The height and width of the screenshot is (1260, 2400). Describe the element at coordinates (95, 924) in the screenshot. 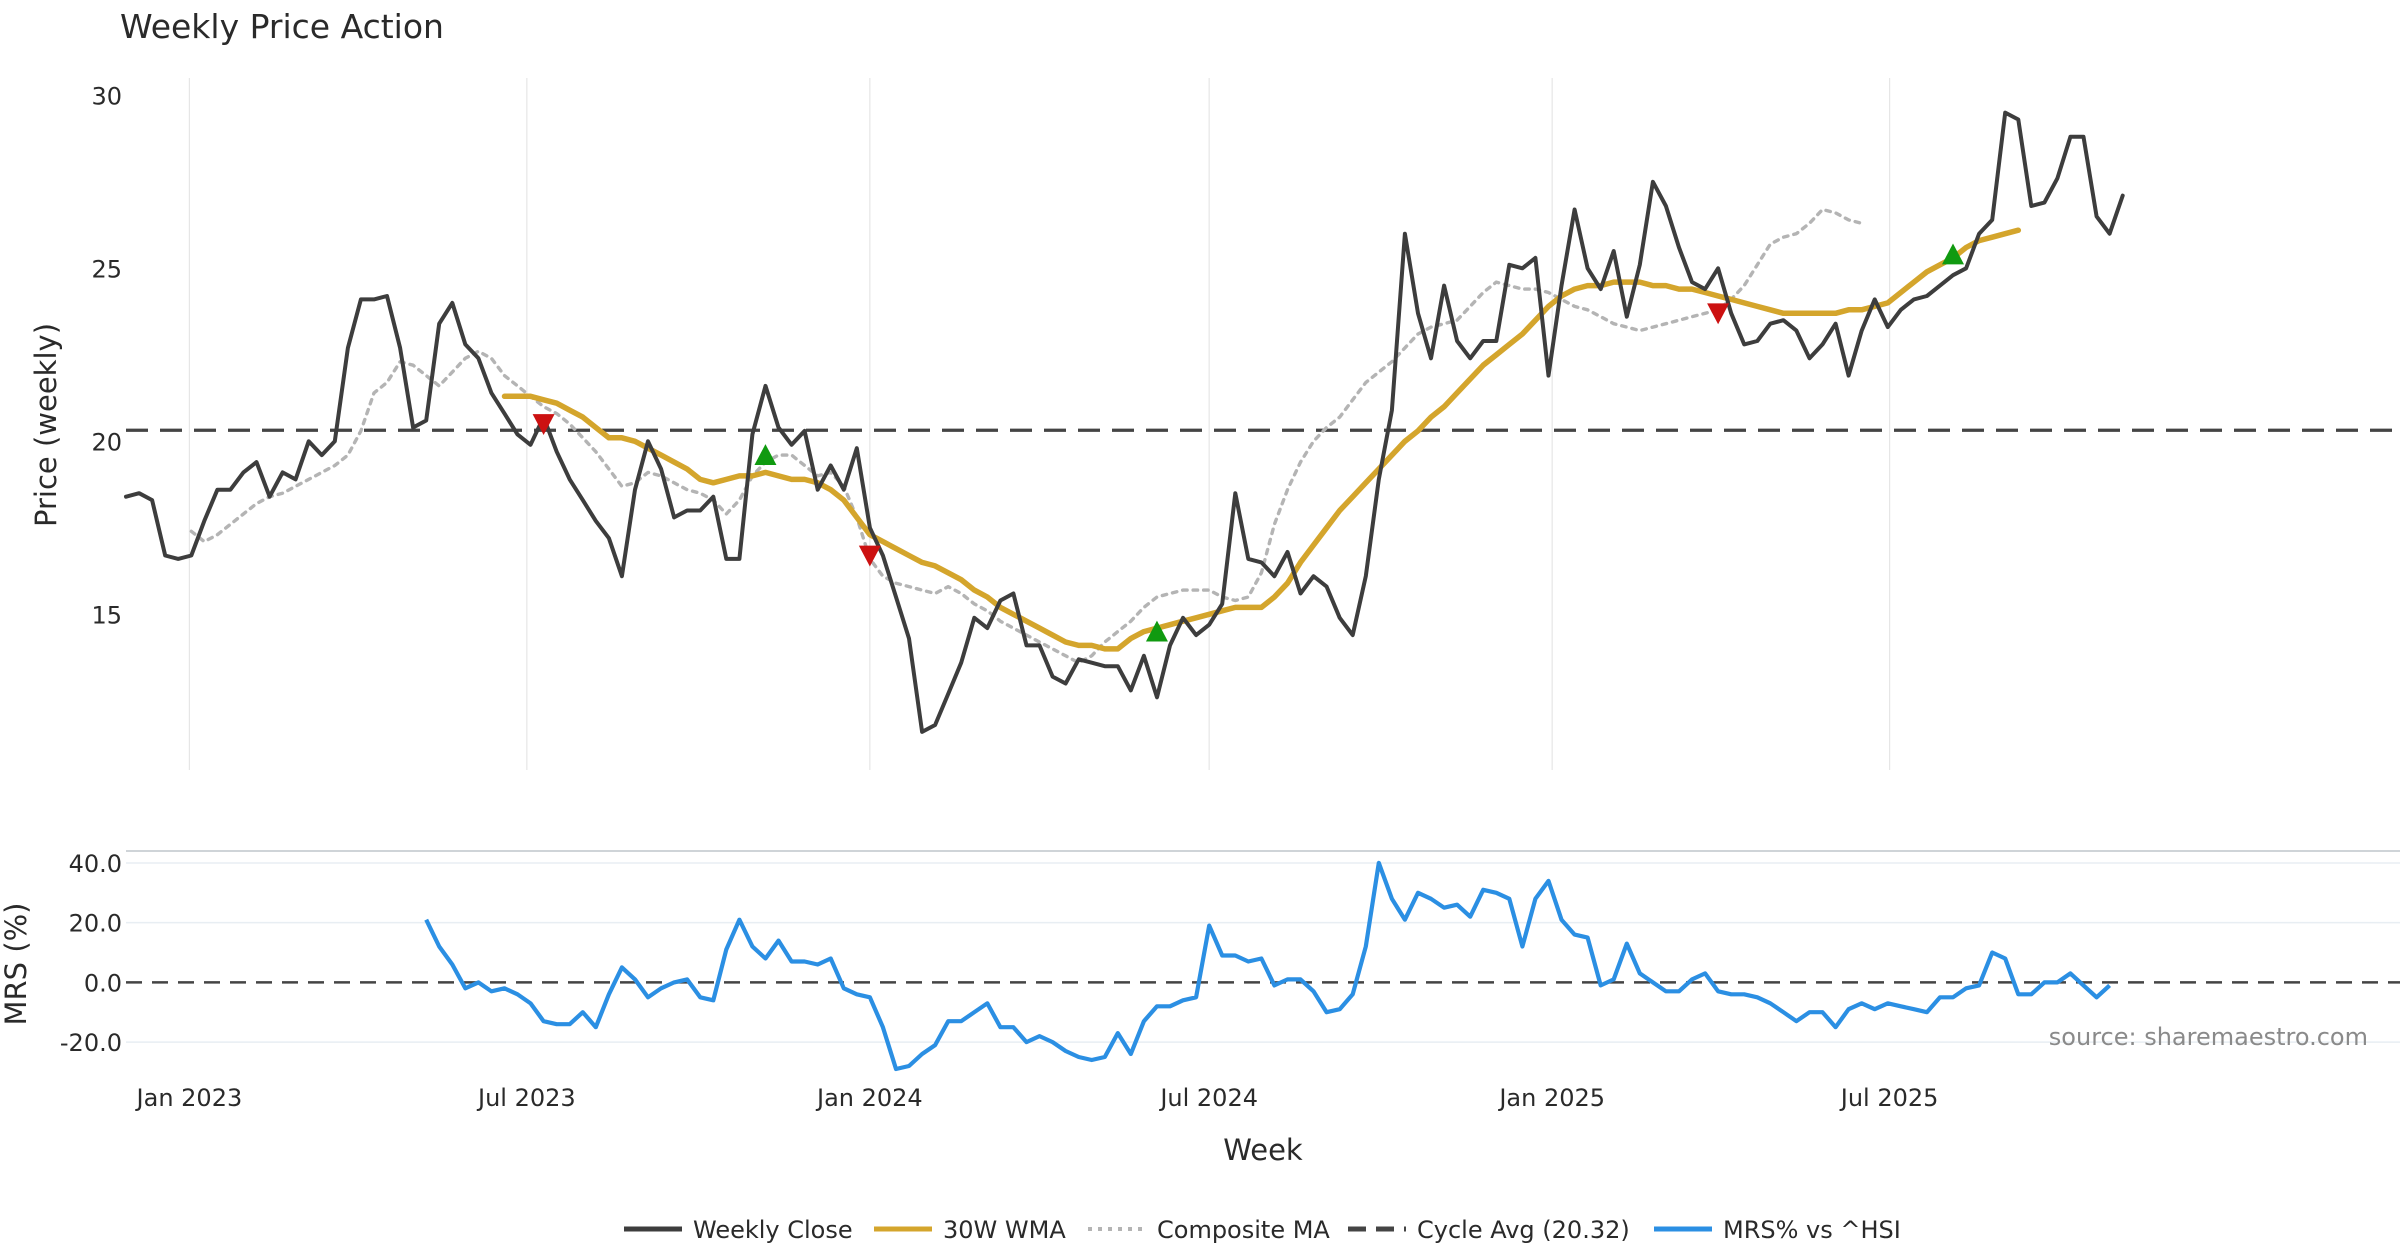

I see `y-tick-label-mrs: 20.0` at that location.